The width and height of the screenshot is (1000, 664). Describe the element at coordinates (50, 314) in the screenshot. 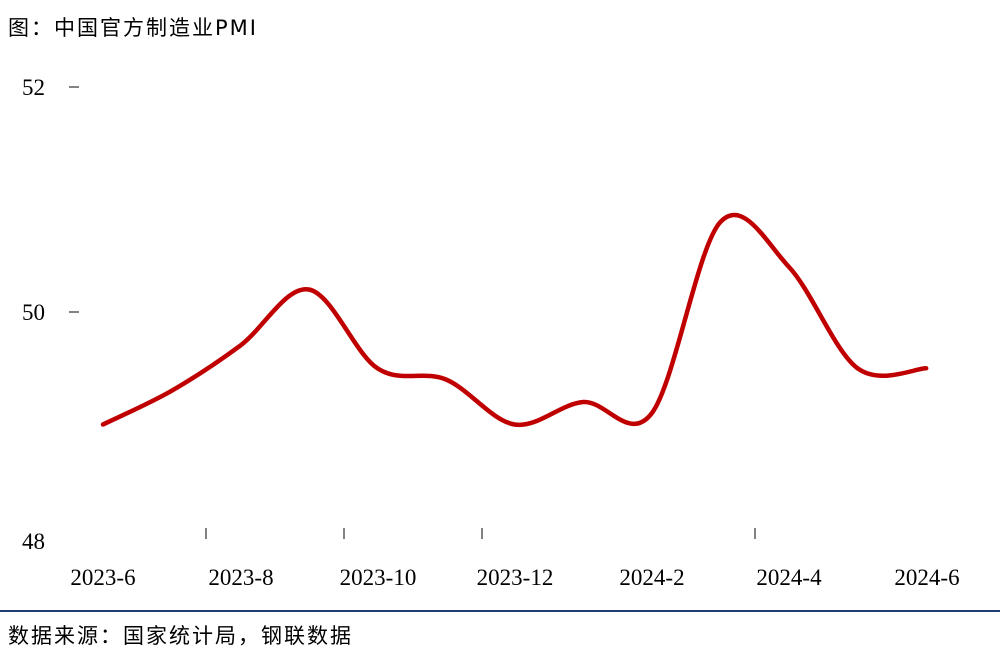

I see `y-axis: 52 50 48` at that location.